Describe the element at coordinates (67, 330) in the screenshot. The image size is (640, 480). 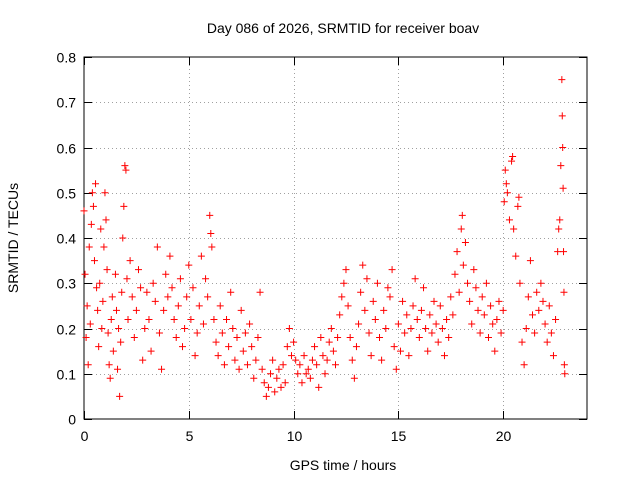
I see `y-tick-label: 0.2` at that location.